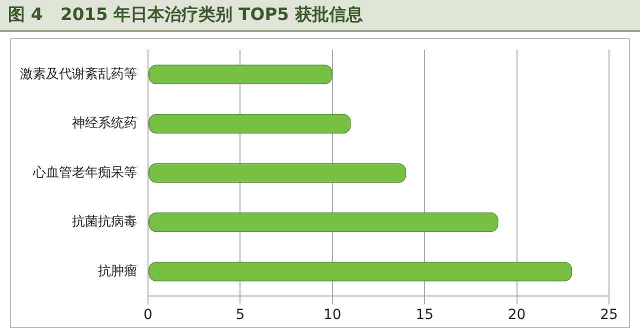  Describe the element at coordinates (78, 74) in the screenshot. I see `y-tick-label: 激素及代谢紊乱药等` at that location.